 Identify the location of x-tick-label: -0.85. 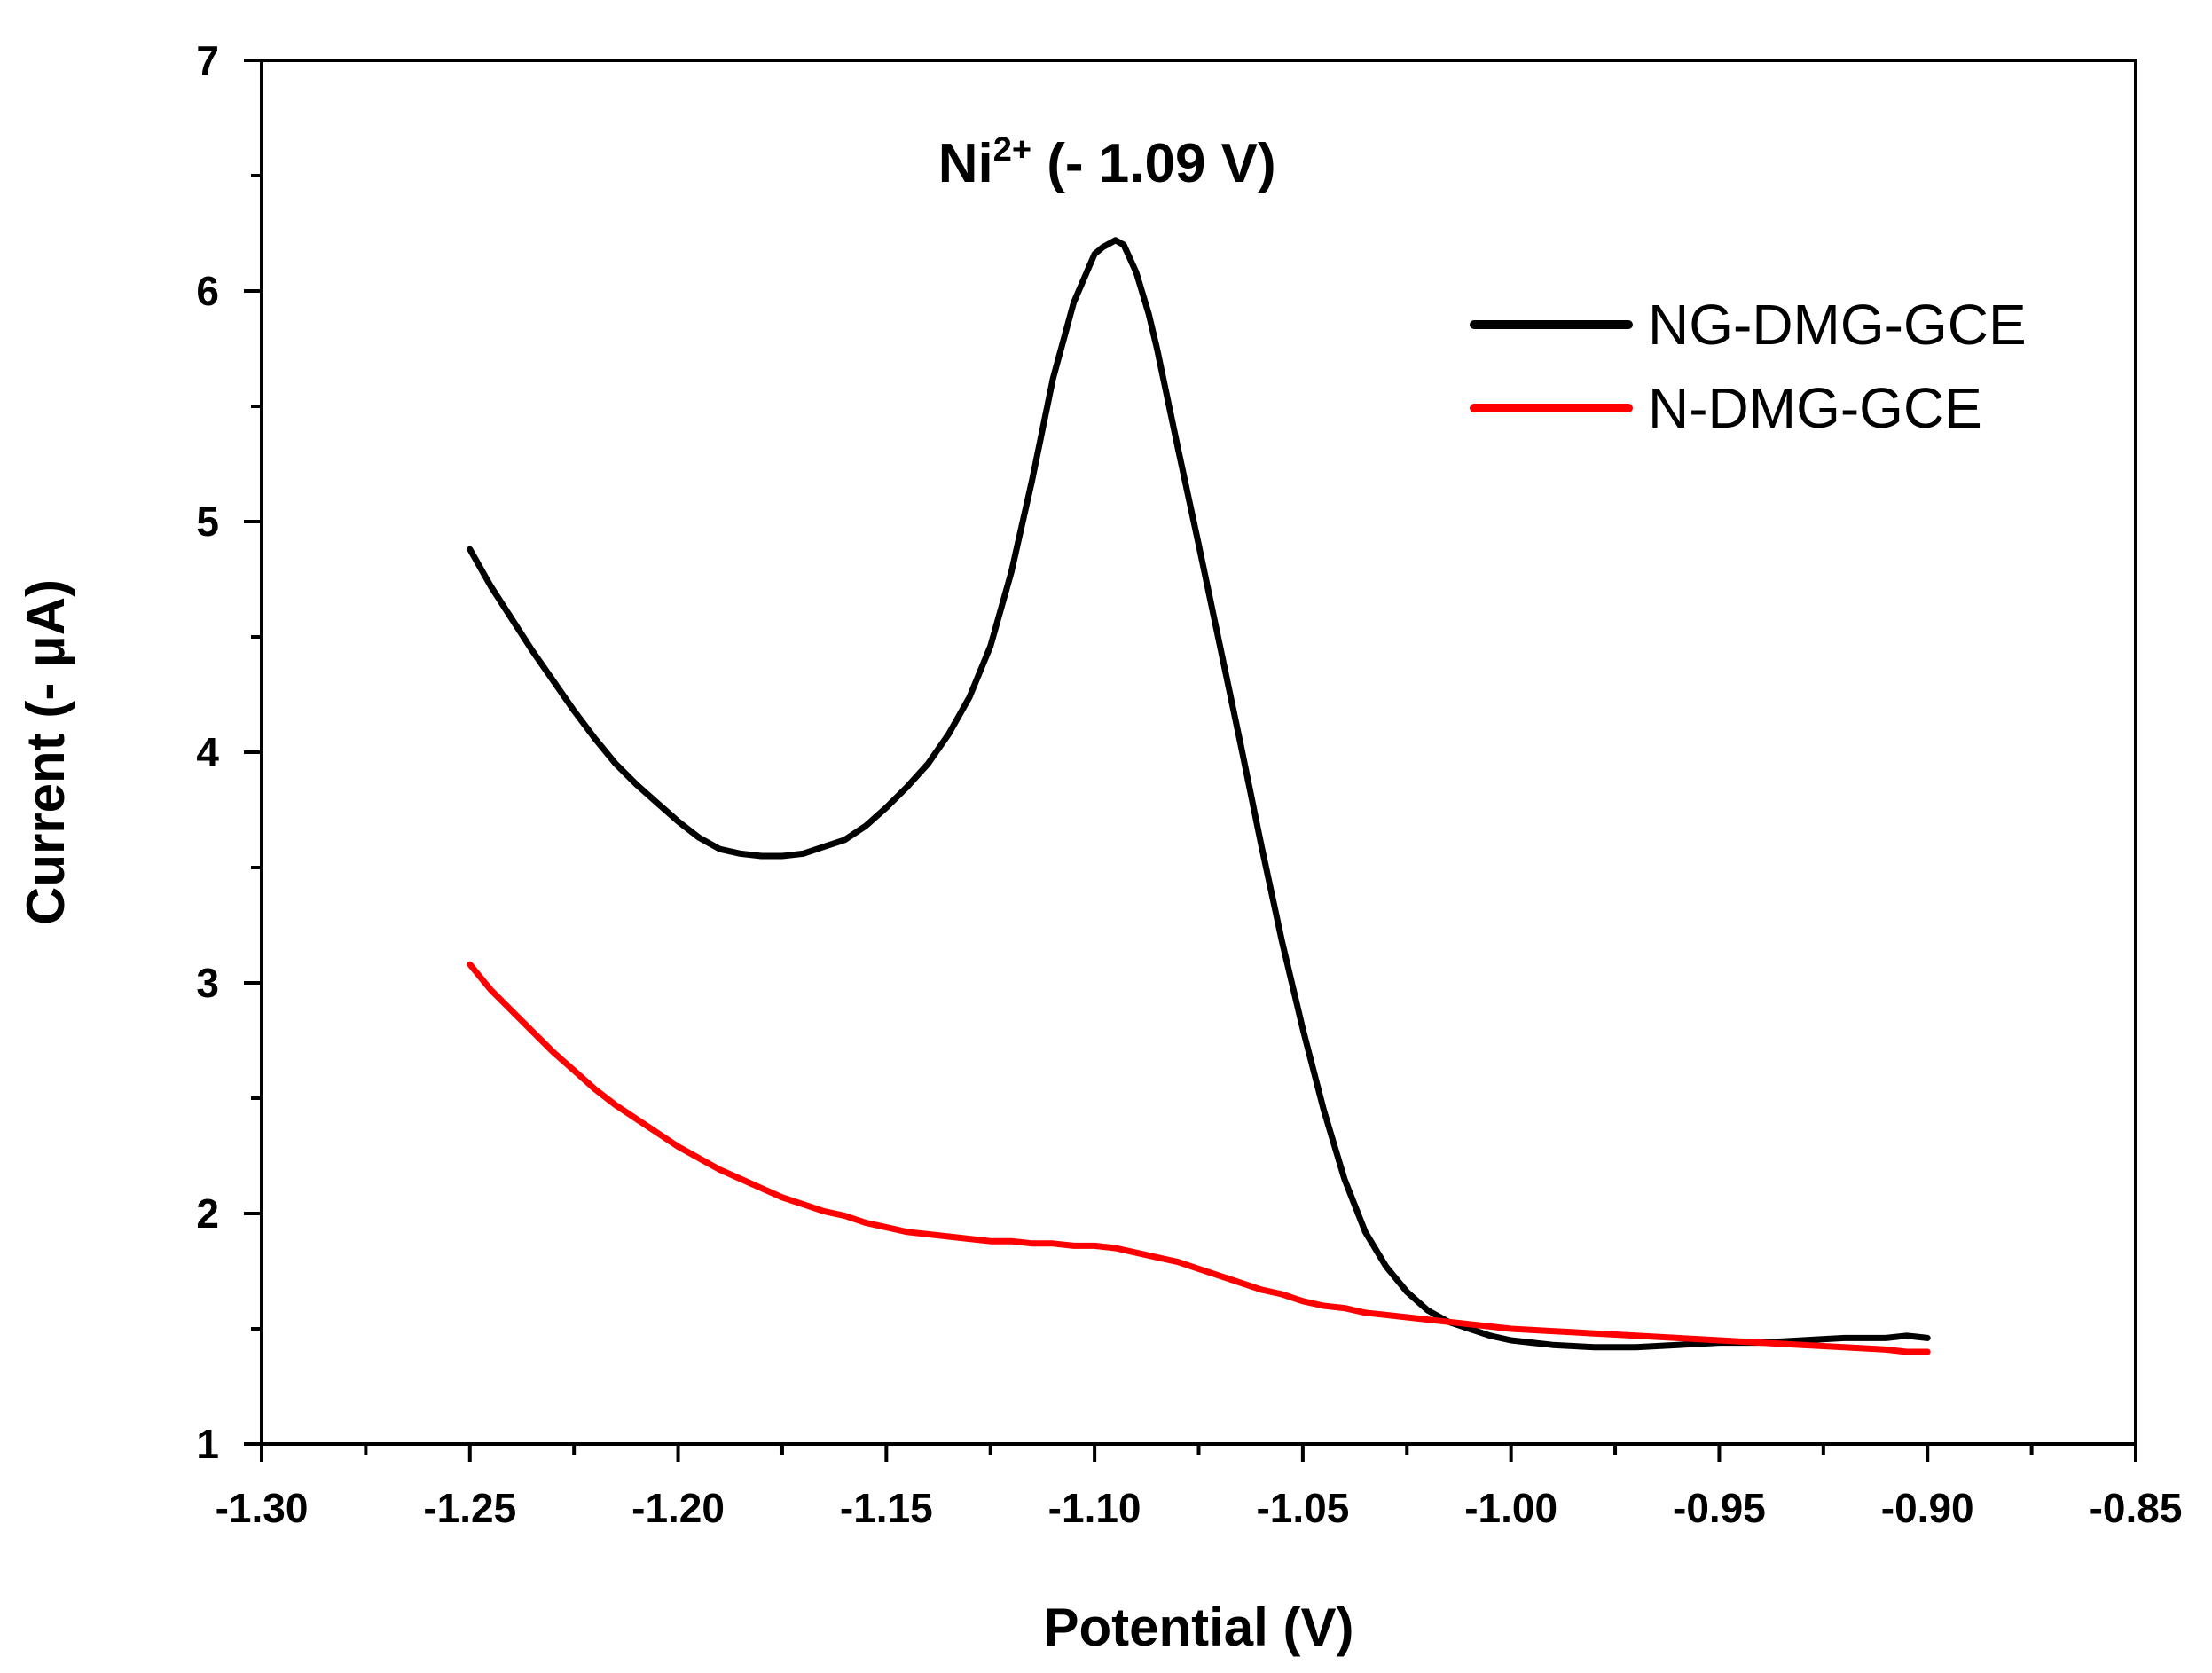
(2136, 1508).